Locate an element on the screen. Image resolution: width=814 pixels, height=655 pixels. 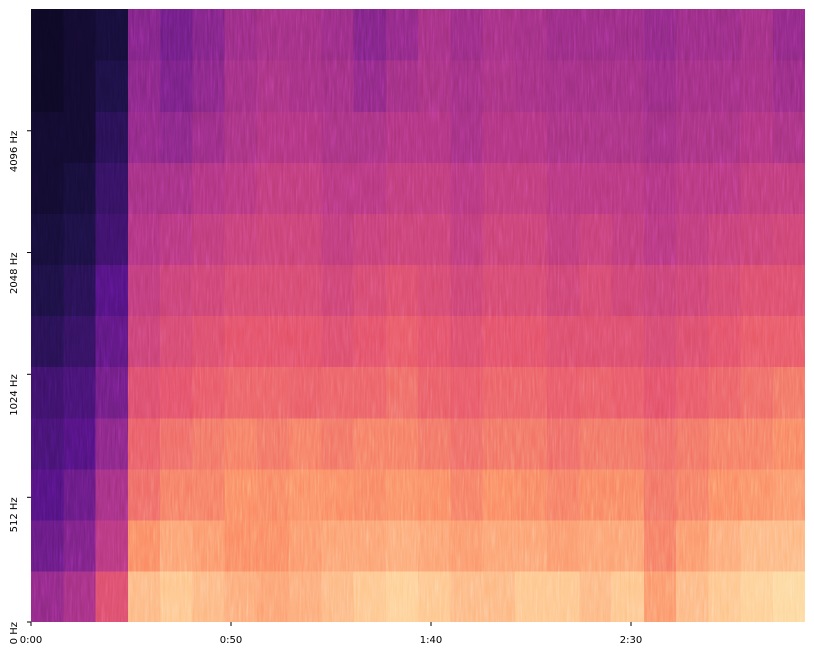
x-tick-label: 1:40 is located at coordinates (431, 640).